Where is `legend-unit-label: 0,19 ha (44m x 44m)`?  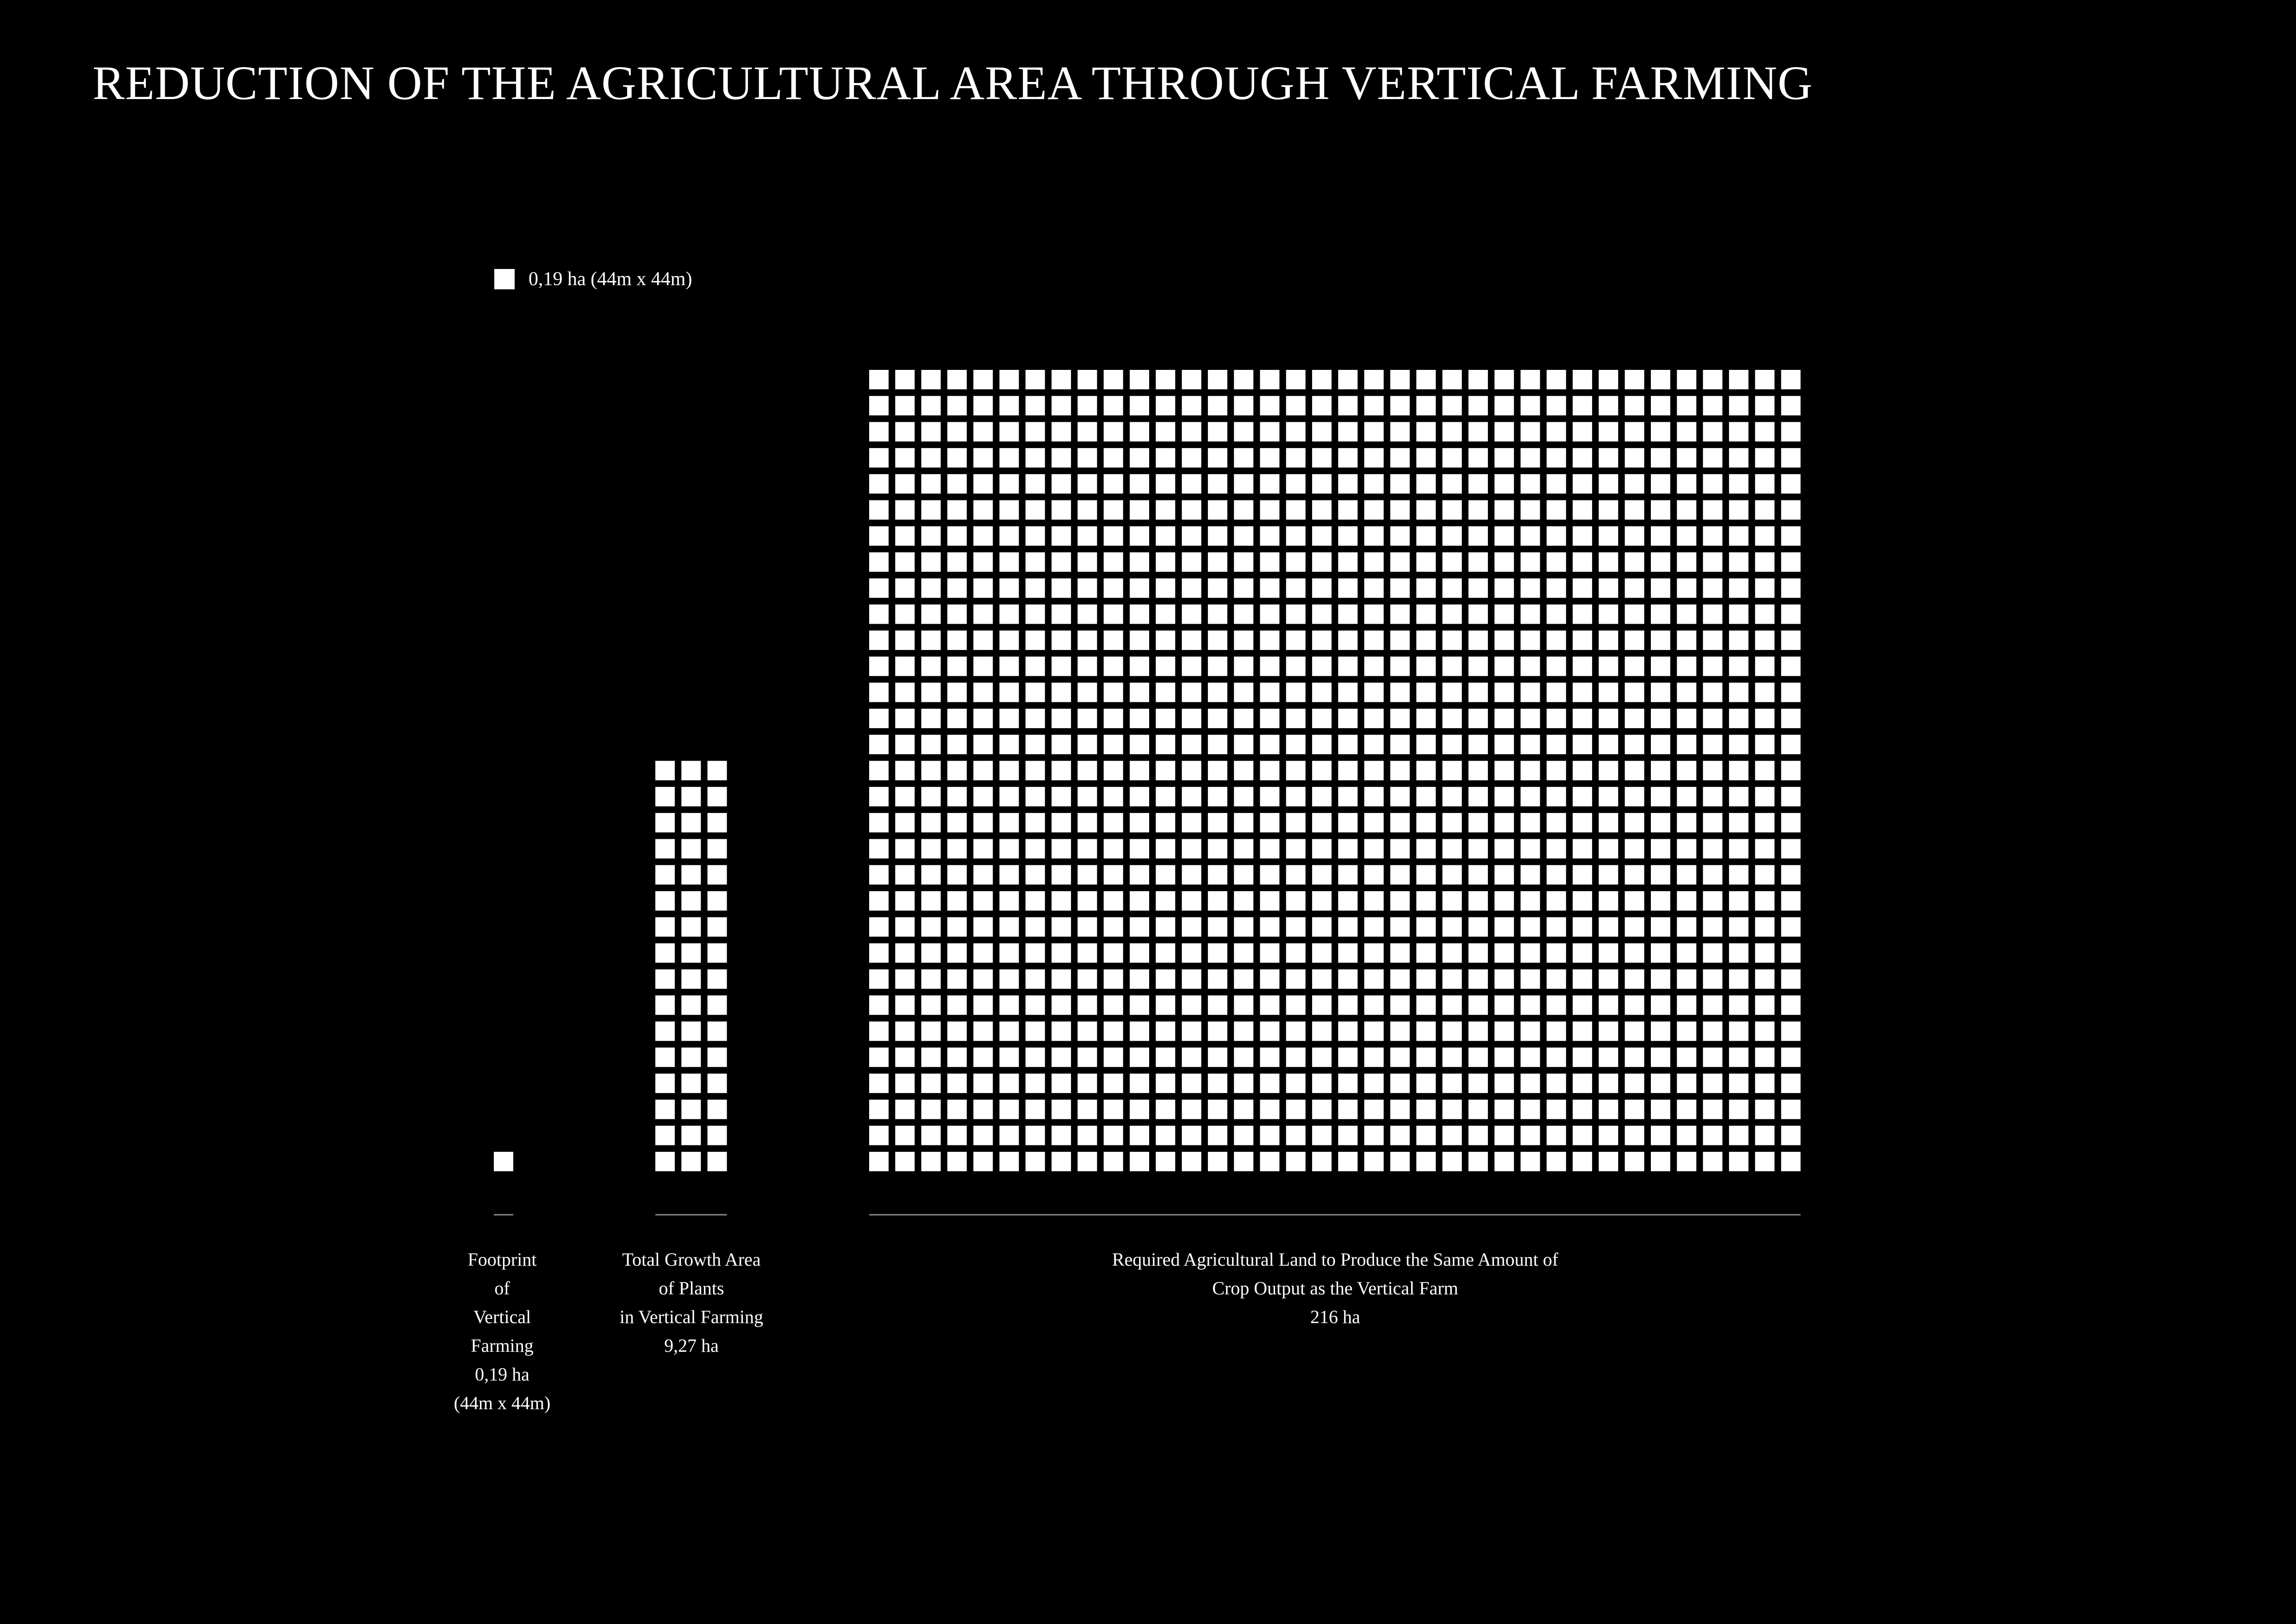
legend-unit-label: 0,19 ha (44m x 44m) is located at coordinates (610, 279).